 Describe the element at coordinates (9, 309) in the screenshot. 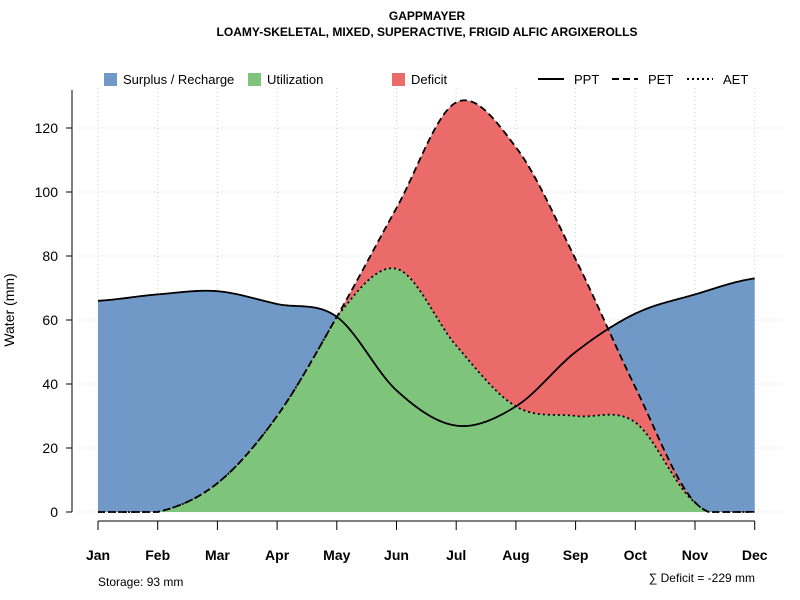

I see `y-axis-label: Water (mm)` at that location.